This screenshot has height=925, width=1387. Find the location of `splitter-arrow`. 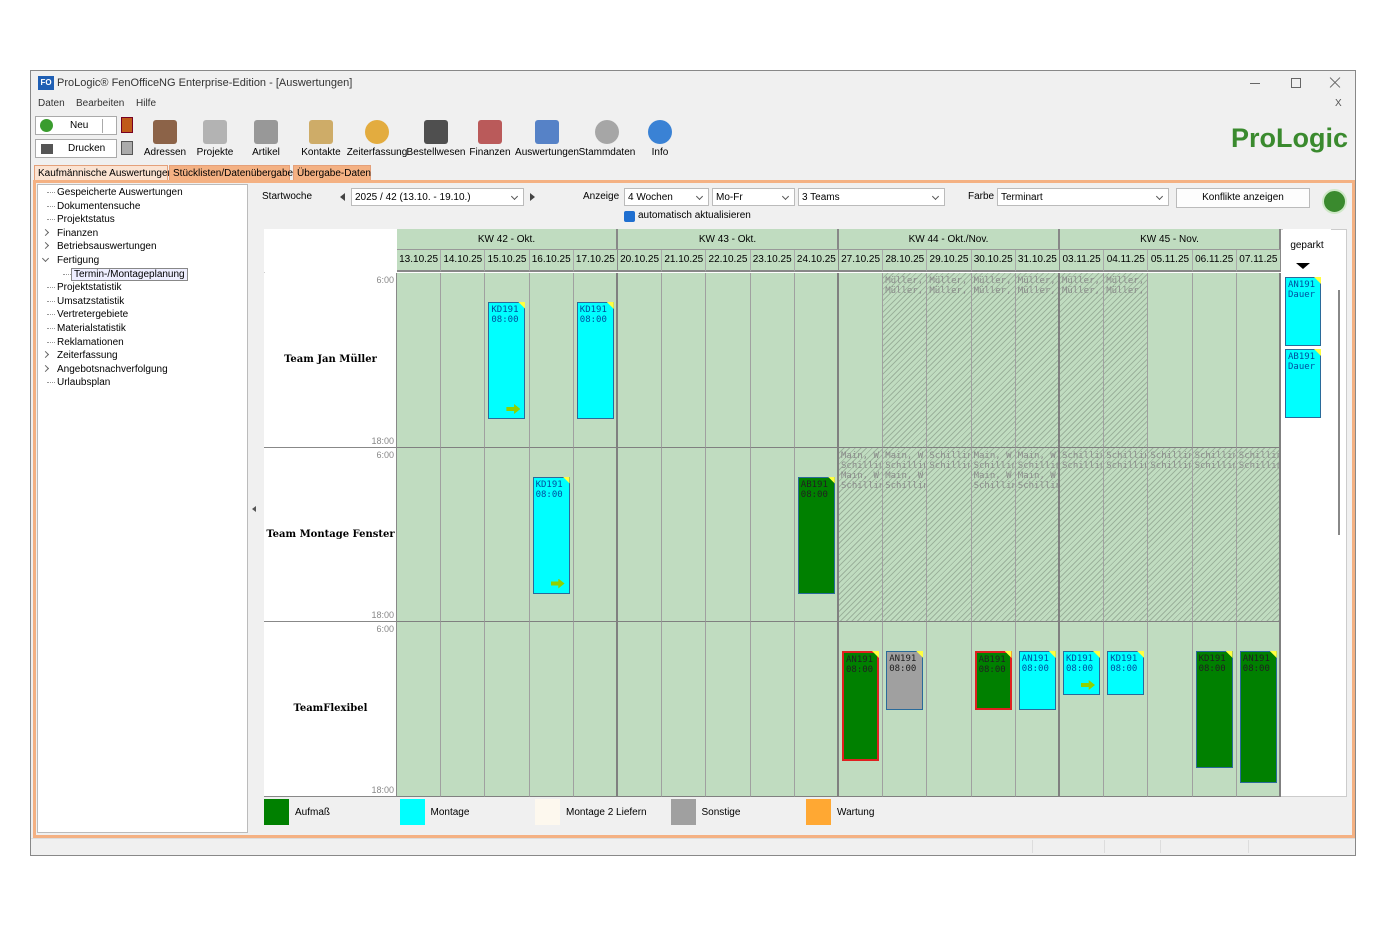

splitter-arrow is located at coordinates (254, 509).